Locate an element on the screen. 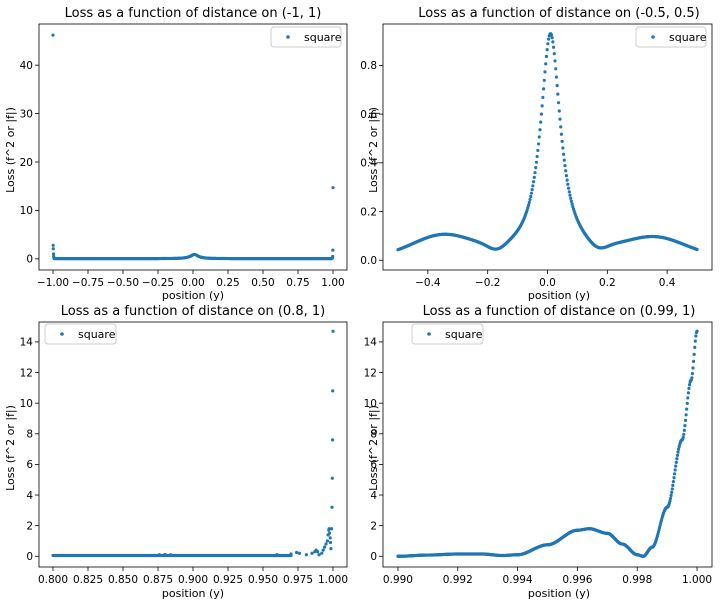  x-tick-label: −0.25 is located at coordinates (158, 283).